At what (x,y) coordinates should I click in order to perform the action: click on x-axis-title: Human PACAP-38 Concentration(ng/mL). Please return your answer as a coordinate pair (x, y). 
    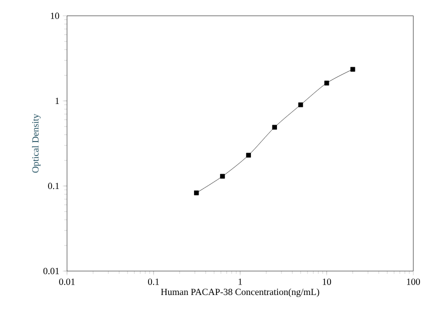
    Looking at the image, I should click on (240, 292).